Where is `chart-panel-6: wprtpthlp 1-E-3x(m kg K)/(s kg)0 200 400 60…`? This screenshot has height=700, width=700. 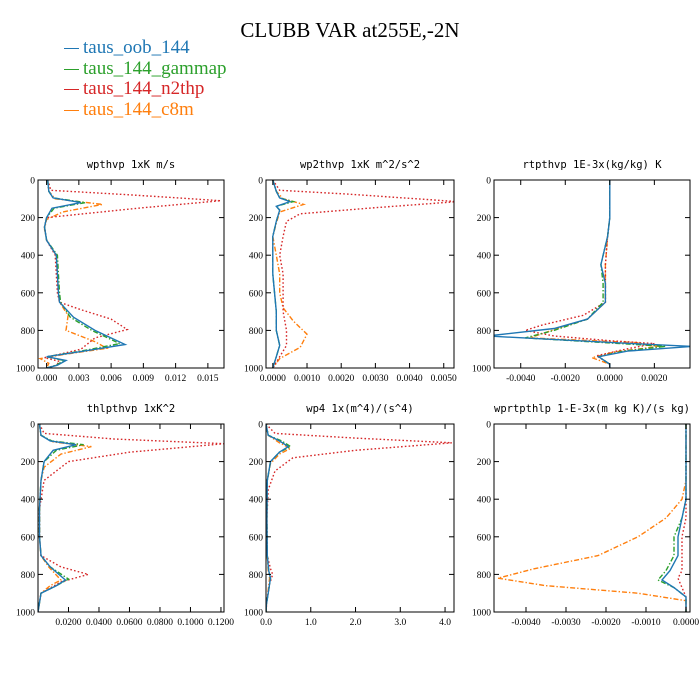 chart-panel-6: wprtpthlp 1-E-3x(m kg K)/(s kg)0 200 400 60… is located at coordinates (585, 515).